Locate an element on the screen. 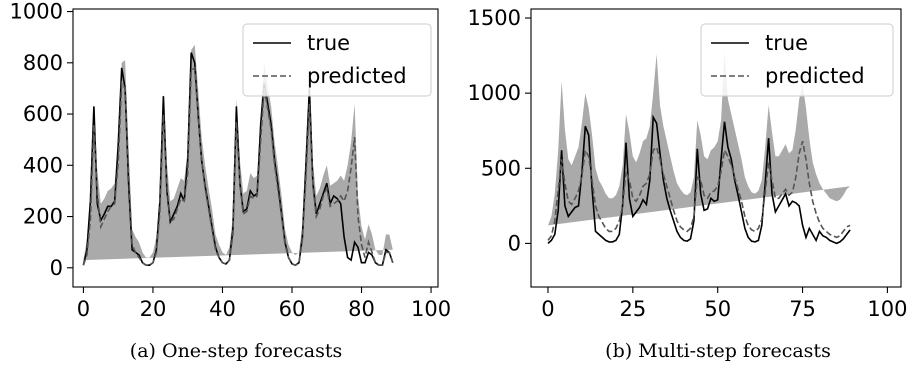 The width and height of the screenshot is (912, 367). x-tick-label: 40 is located at coordinates (222, 309).